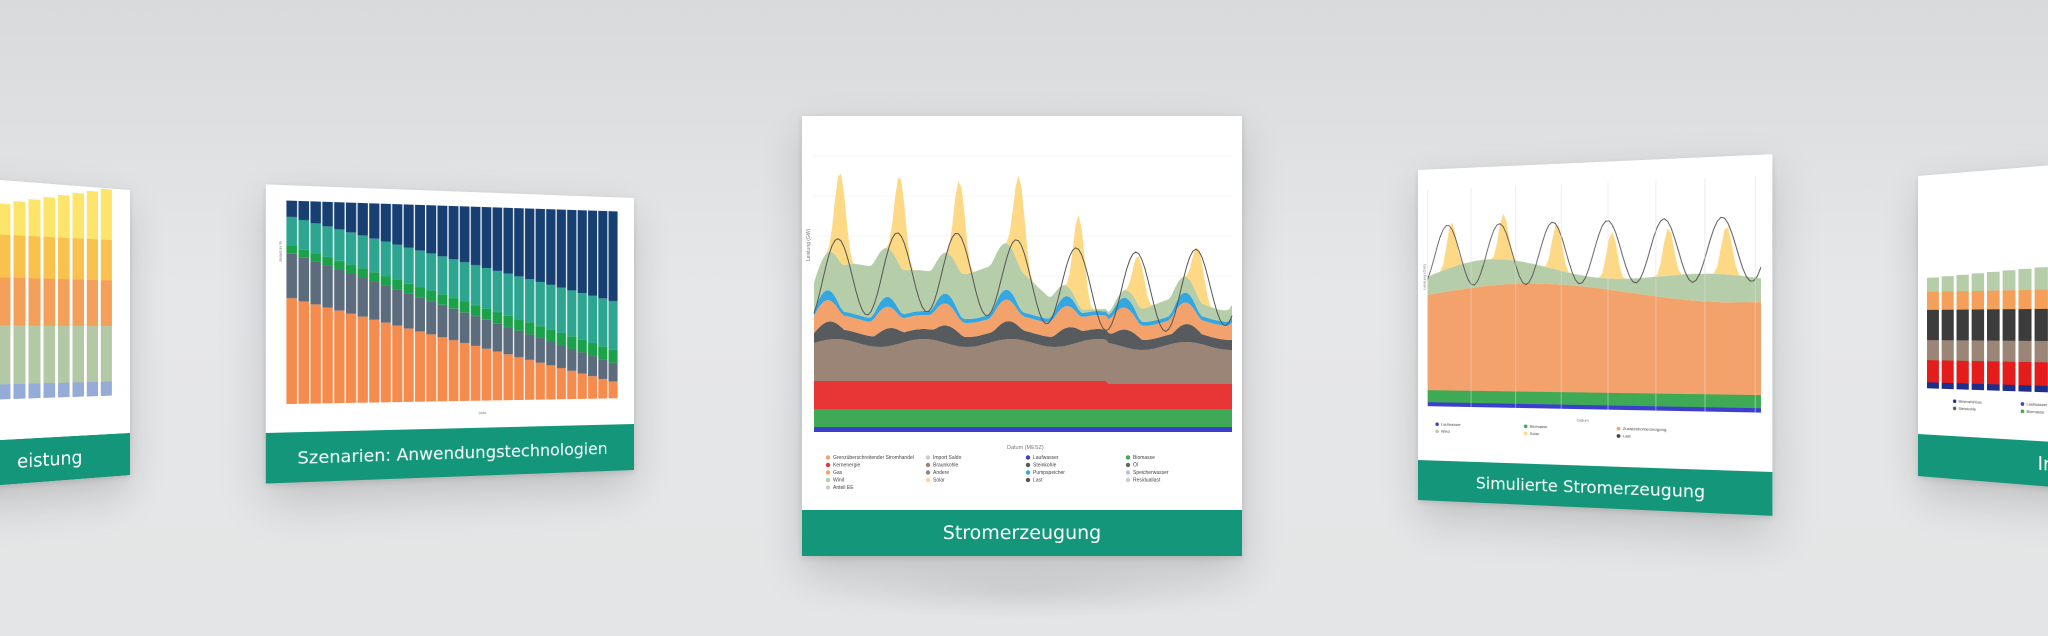 Image resolution: width=2048 pixels, height=636 pixels. I want to click on card-caption-text: Szenarien: Anwendungstechnologien, so click(452, 452).